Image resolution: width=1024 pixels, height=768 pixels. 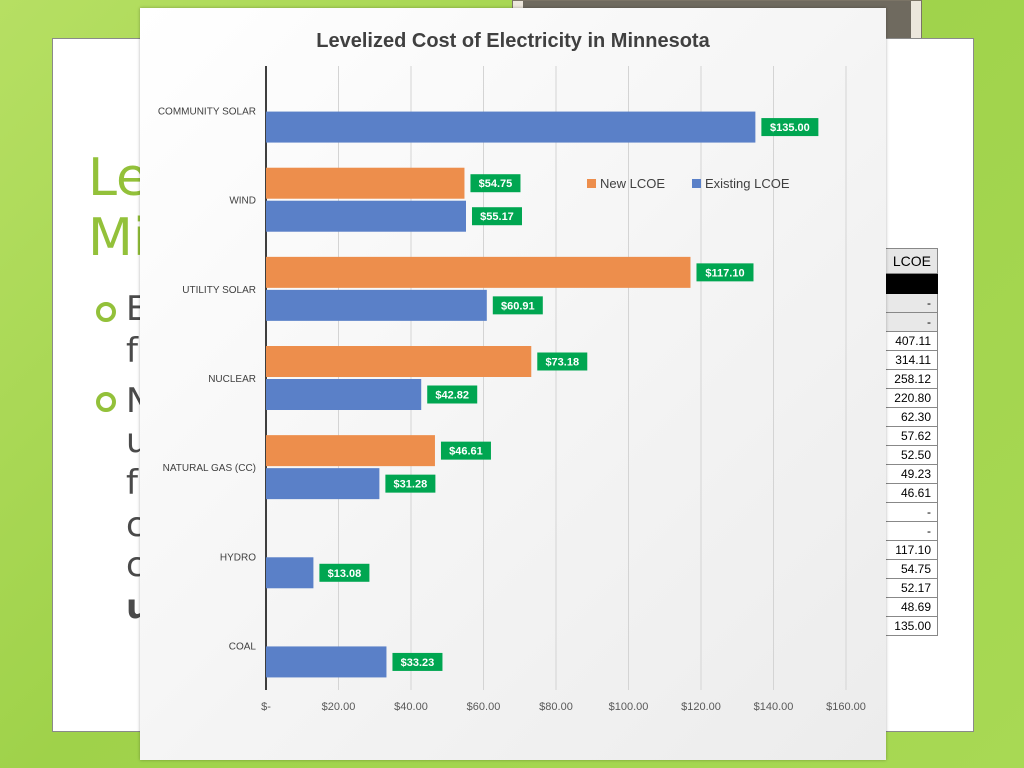 I want to click on data-label: $46.61, so click(x=466, y=452).